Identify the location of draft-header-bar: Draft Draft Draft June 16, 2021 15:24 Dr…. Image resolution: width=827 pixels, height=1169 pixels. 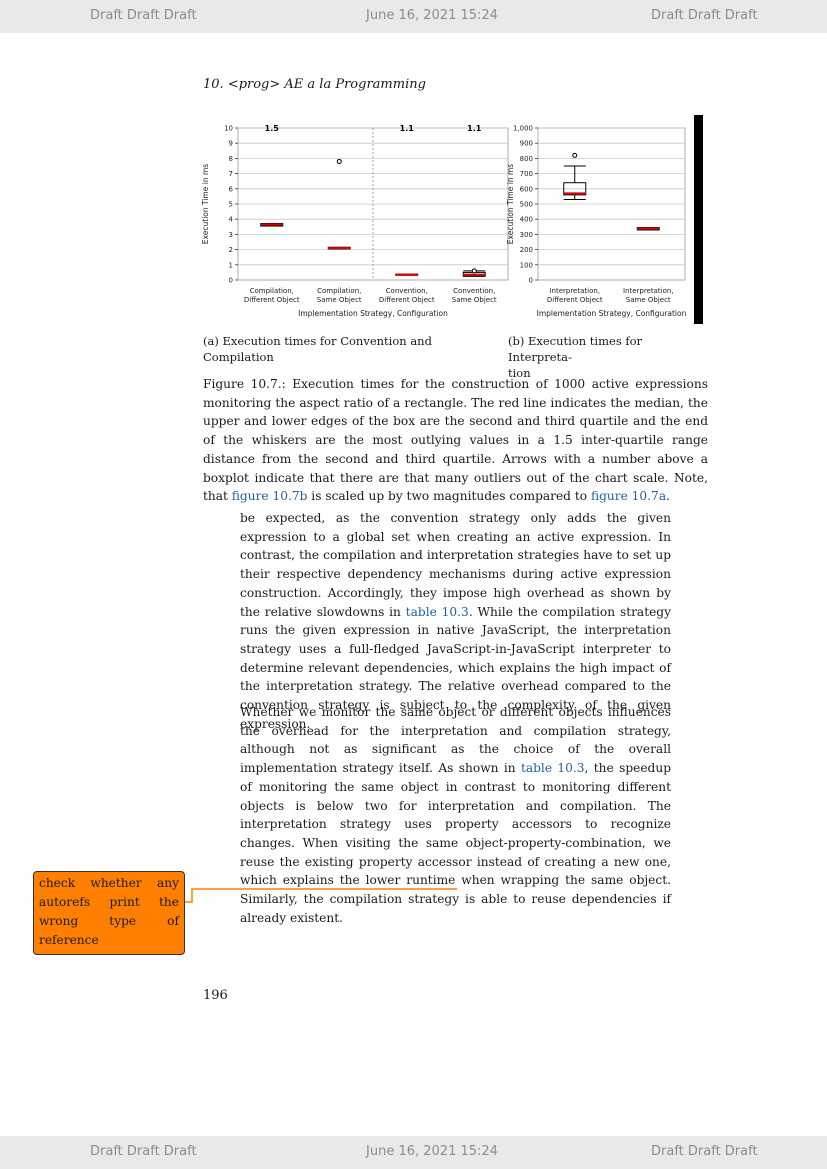
(413, 16).